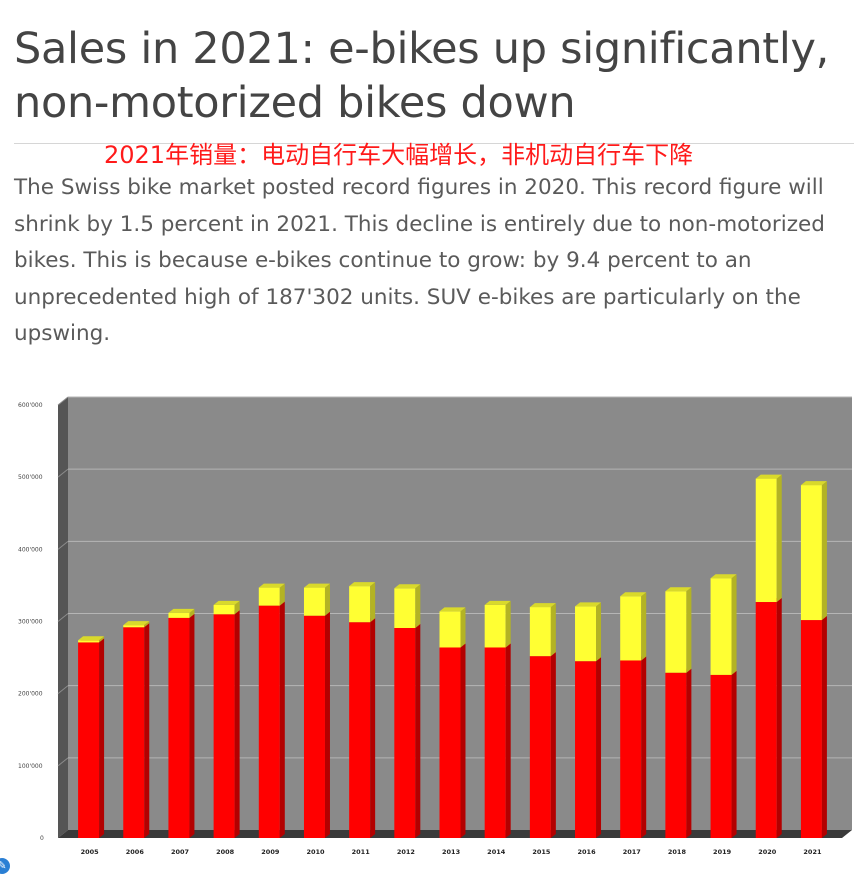  I want to click on y-tick-label: 200'000, so click(30, 694).